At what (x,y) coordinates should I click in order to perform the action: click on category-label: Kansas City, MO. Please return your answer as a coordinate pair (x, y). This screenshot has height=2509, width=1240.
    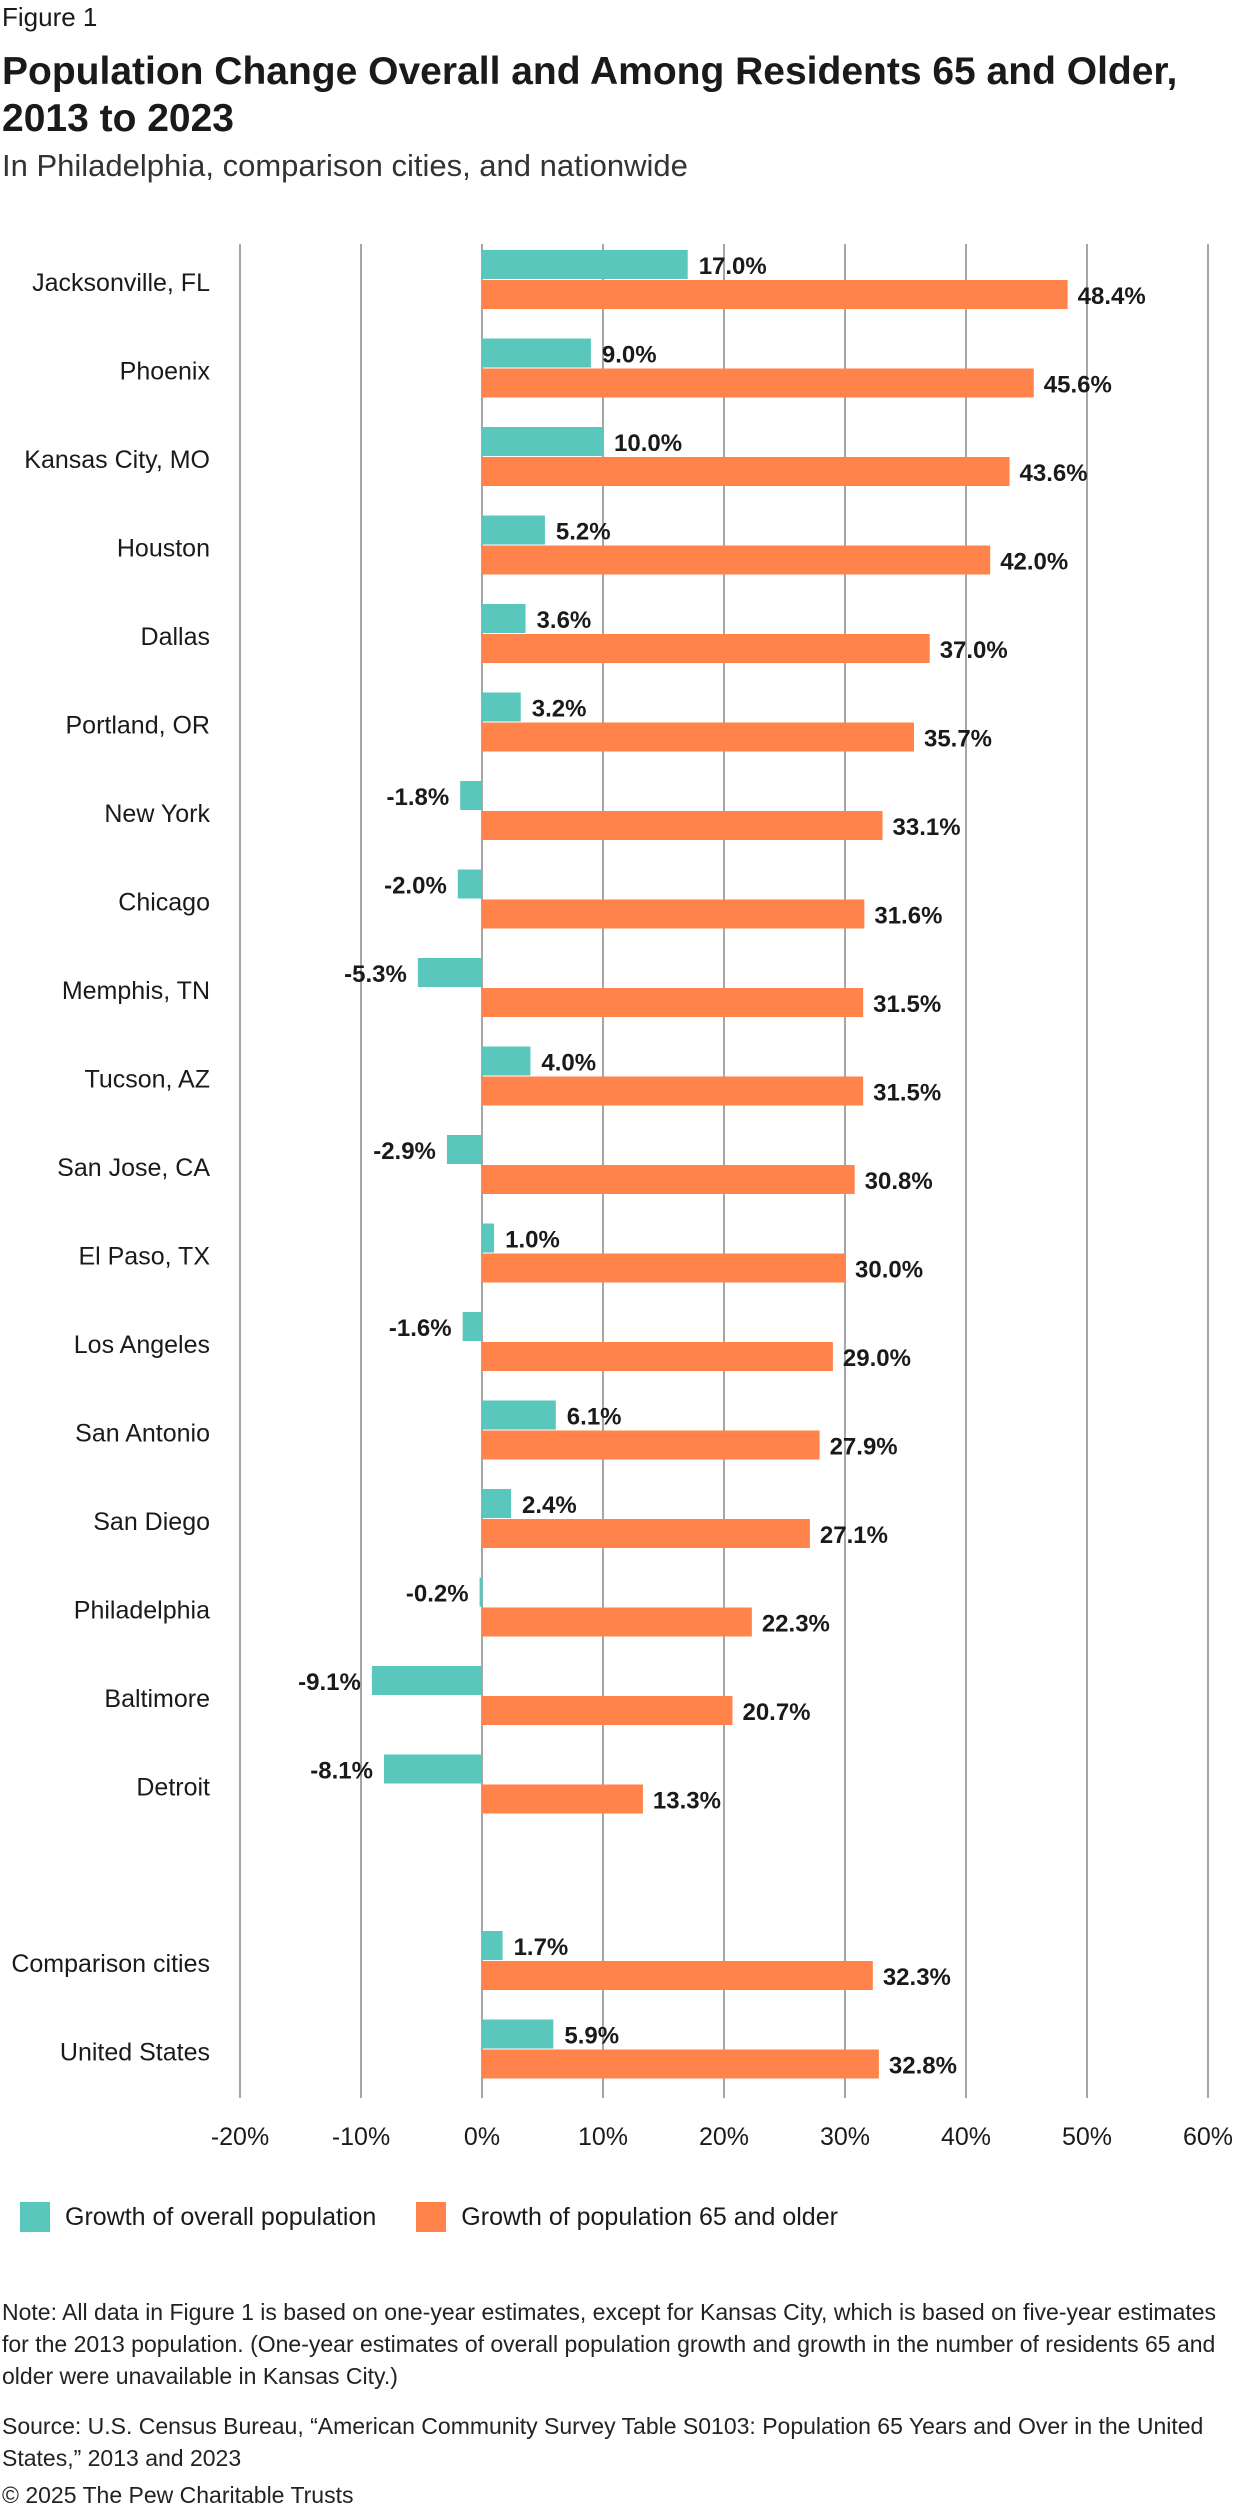
    Looking at the image, I should click on (117, 460).